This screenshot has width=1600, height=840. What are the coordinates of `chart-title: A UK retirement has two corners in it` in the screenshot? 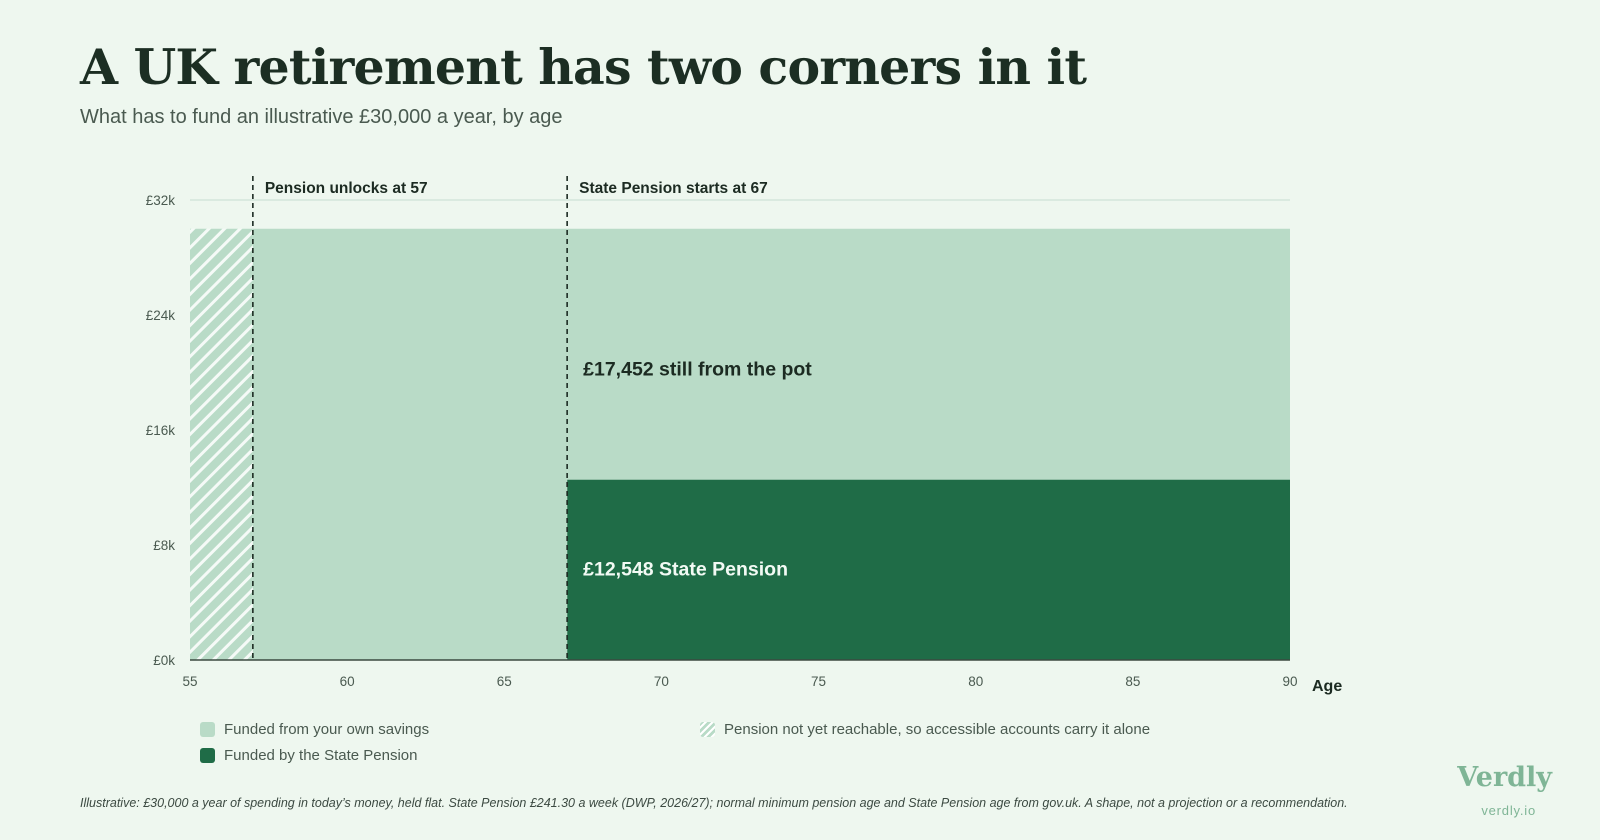 It's located at (583, 67).